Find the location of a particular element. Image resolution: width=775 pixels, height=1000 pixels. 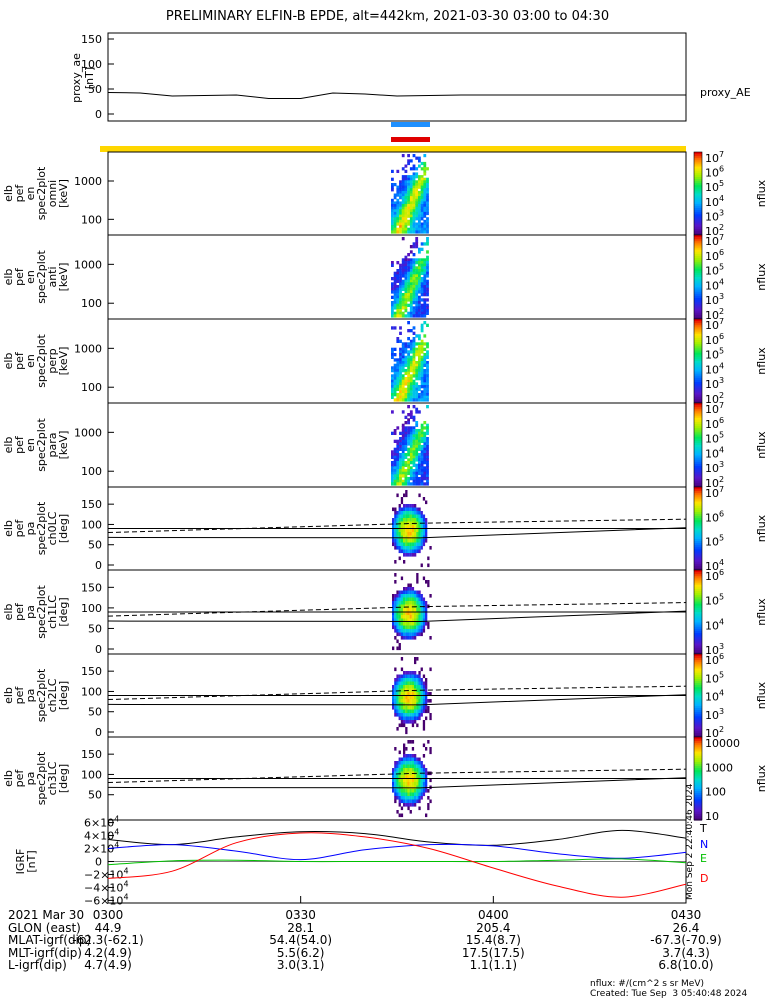

x-row-value: -62.3(-62.1) is located at coordinates (108, 940).